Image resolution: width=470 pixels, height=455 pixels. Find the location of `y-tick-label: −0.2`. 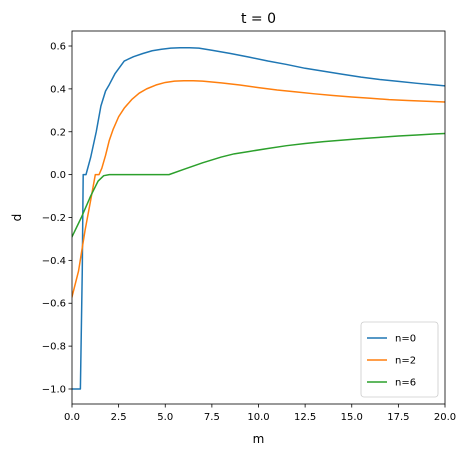

y-tick-label: −0.2 is located at coordinates (54, 218).